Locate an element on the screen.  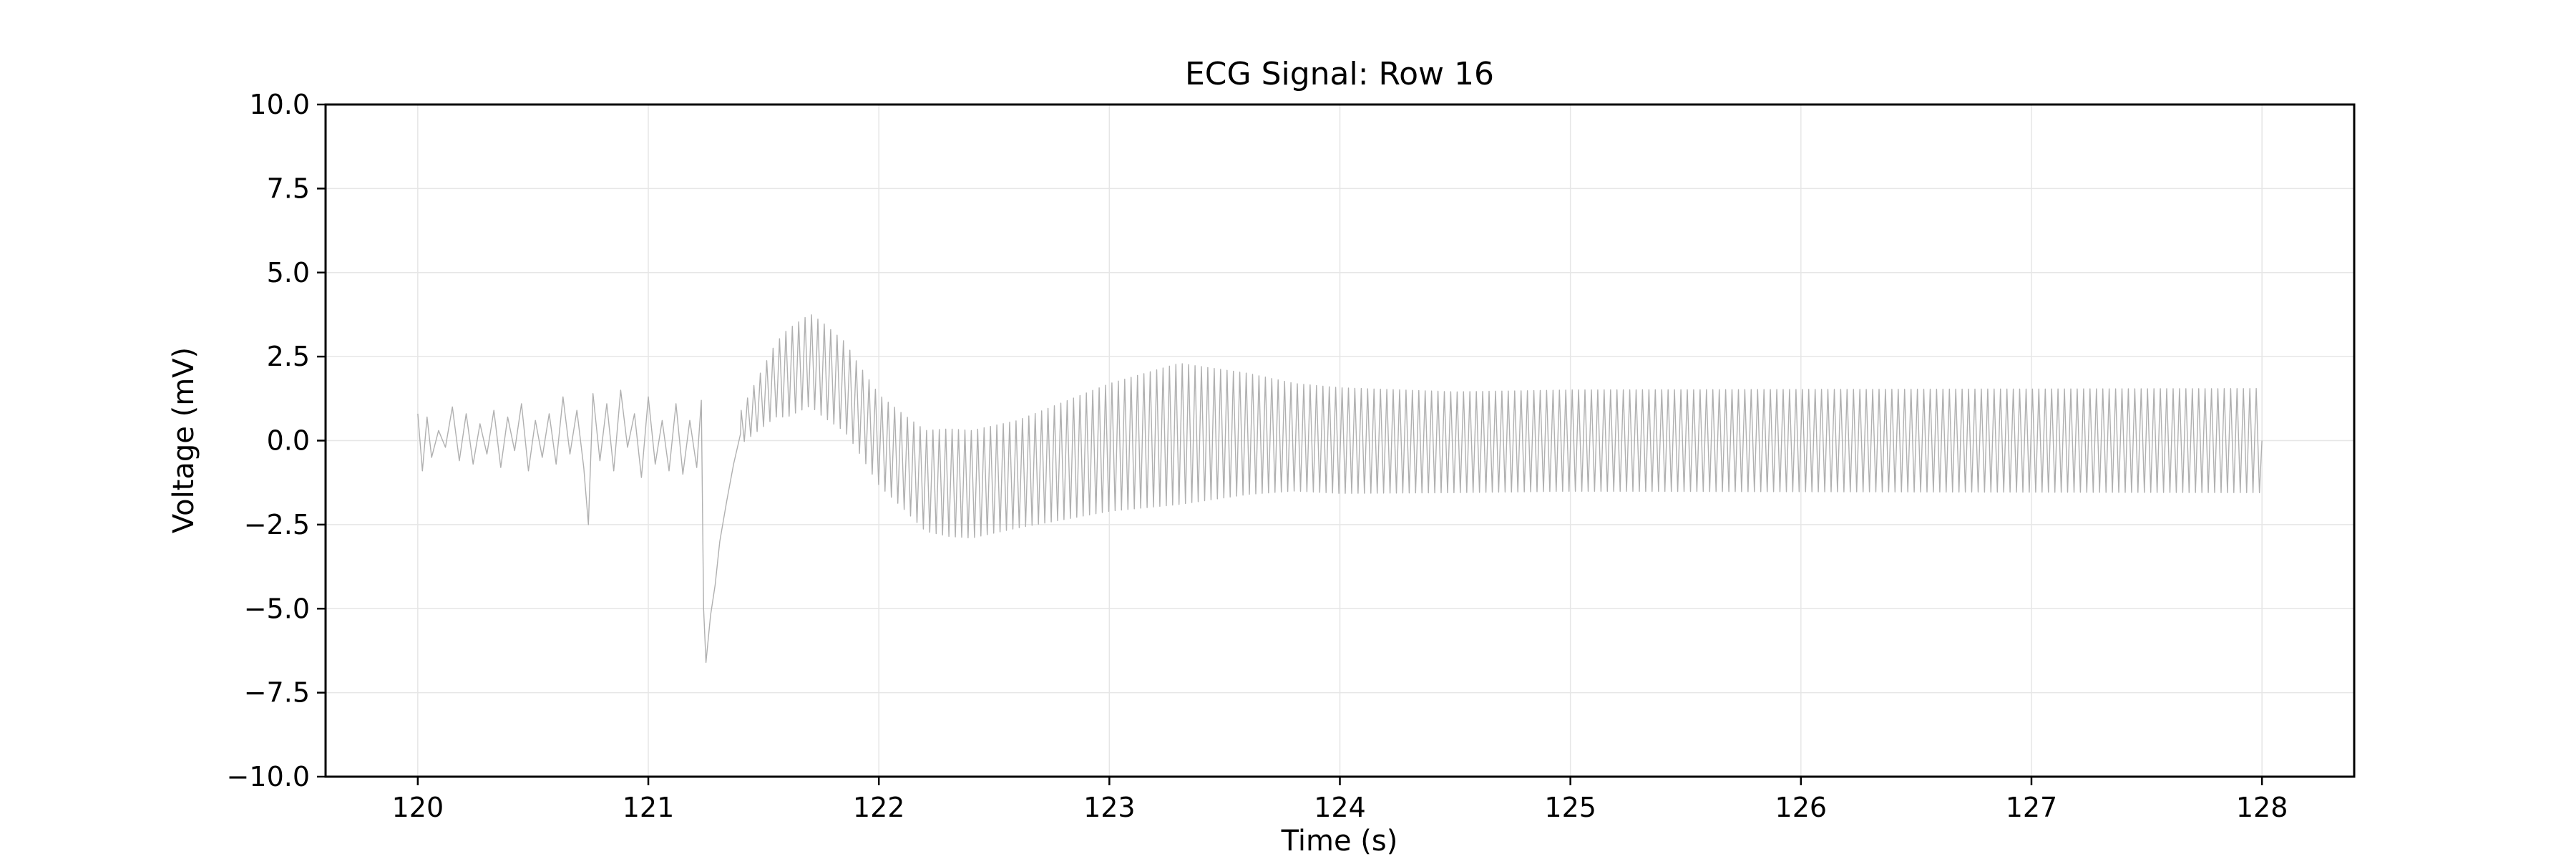
y-tick-label: 2.5 is located at coordinates (288, 356).